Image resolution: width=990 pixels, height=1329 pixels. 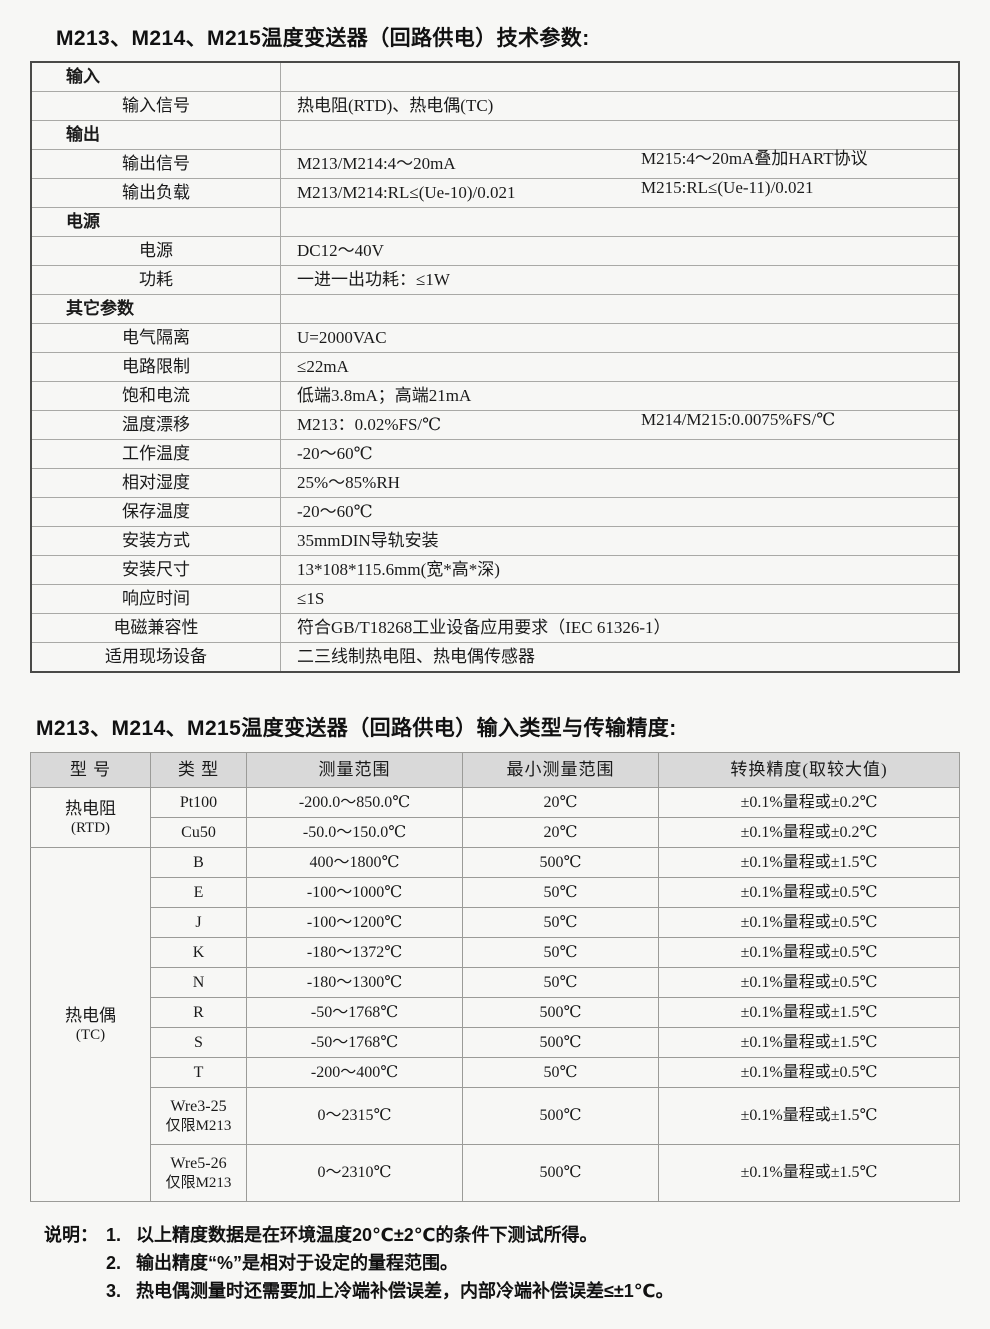 I want to click on spec-row: 适用现场设备 二三线制热电阻、热电偶传感器, so click(x=495, y=657).